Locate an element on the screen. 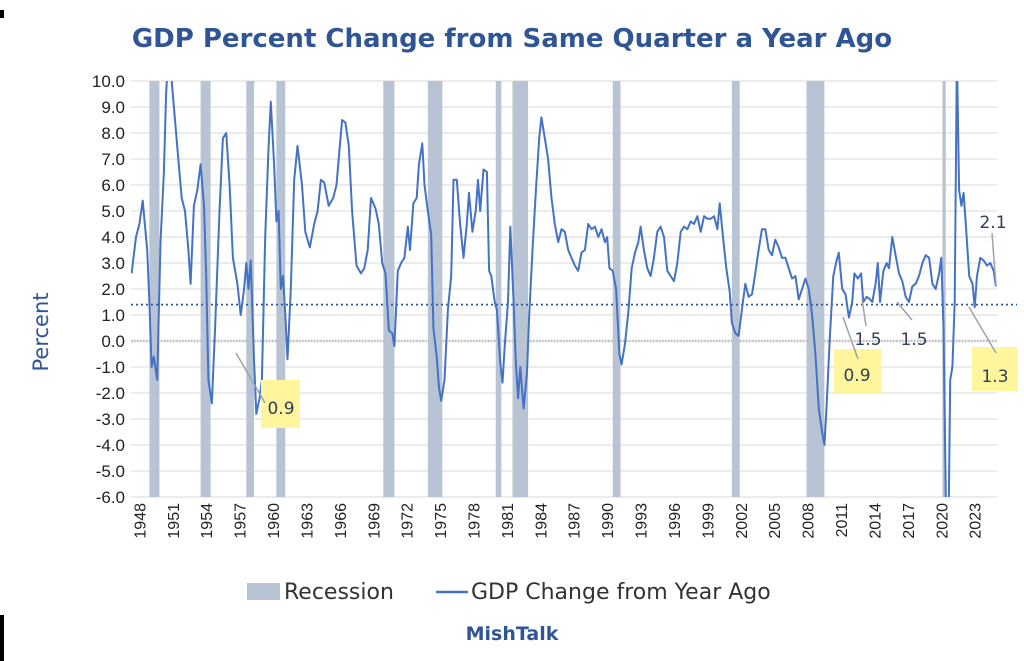 Image resolution: width=1024 pixels, height=661 pixels. x-tick-label: 1957 is located at coordinates (241, 521).